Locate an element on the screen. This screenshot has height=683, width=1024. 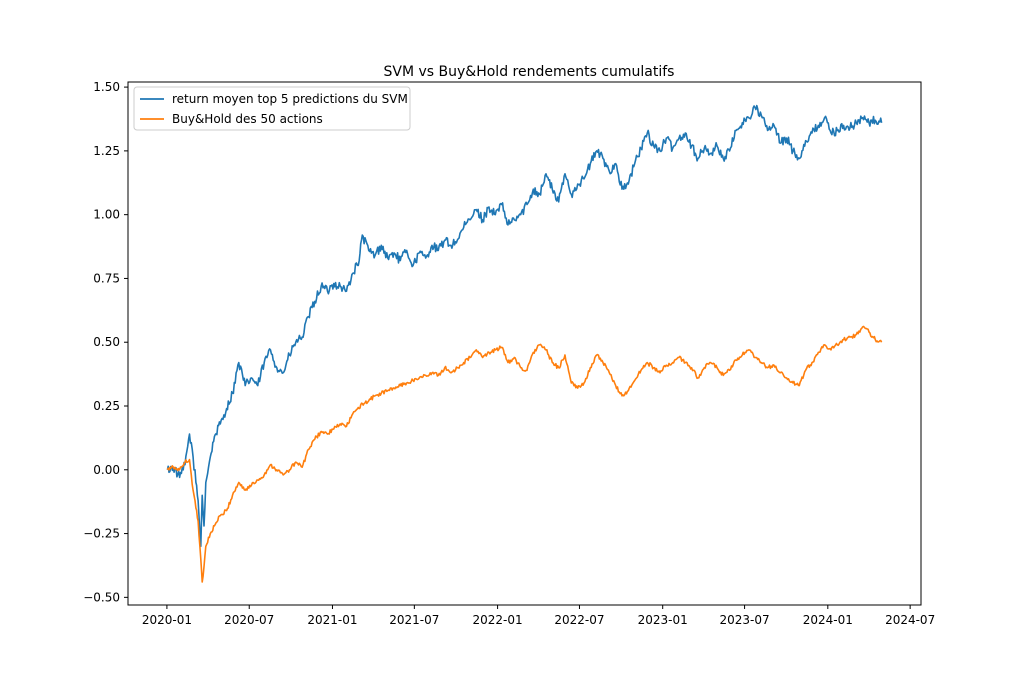
y-tick-label: 0.25 is located at coordinates (106, 406).